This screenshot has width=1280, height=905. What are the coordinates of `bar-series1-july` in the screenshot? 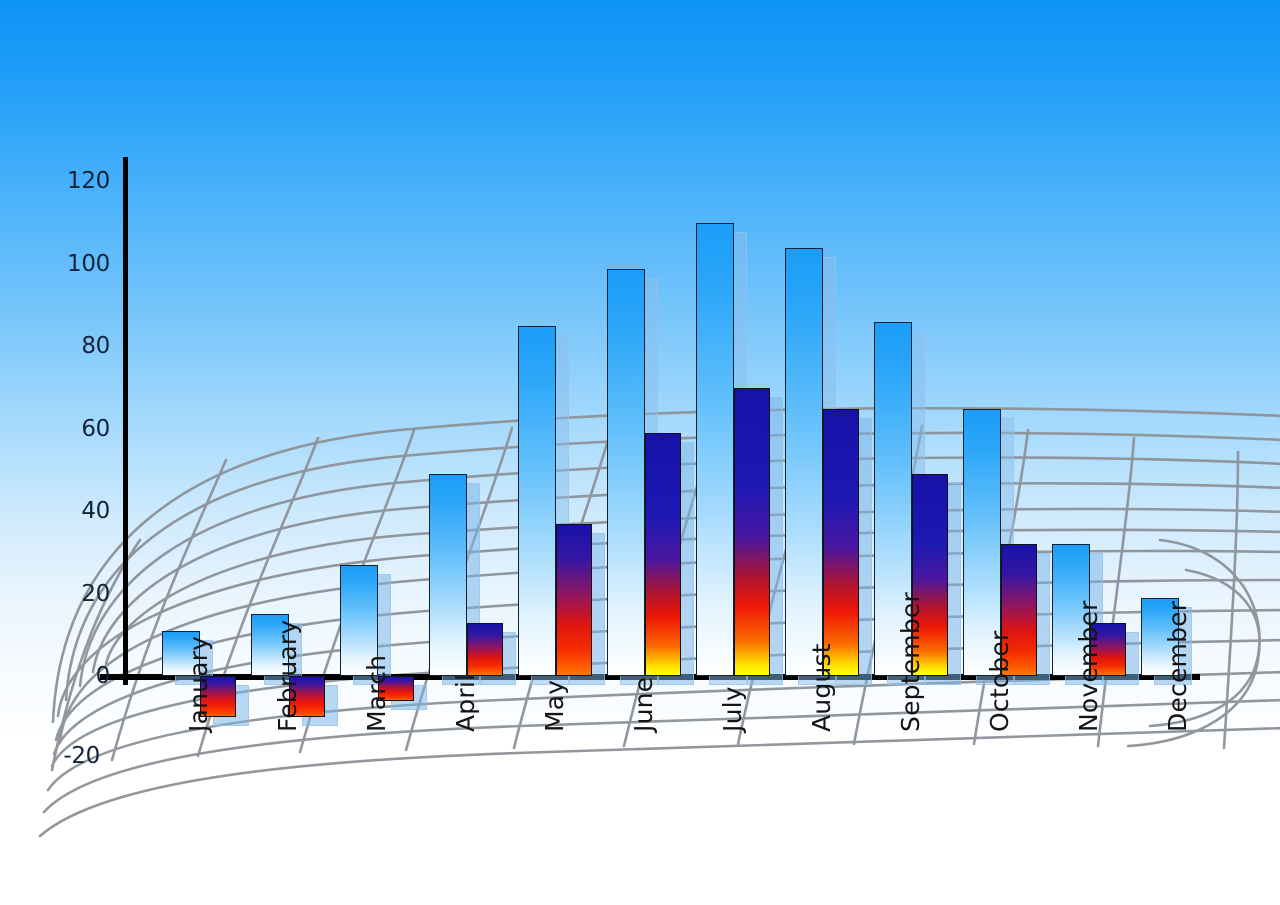 It's located at (715, 449).